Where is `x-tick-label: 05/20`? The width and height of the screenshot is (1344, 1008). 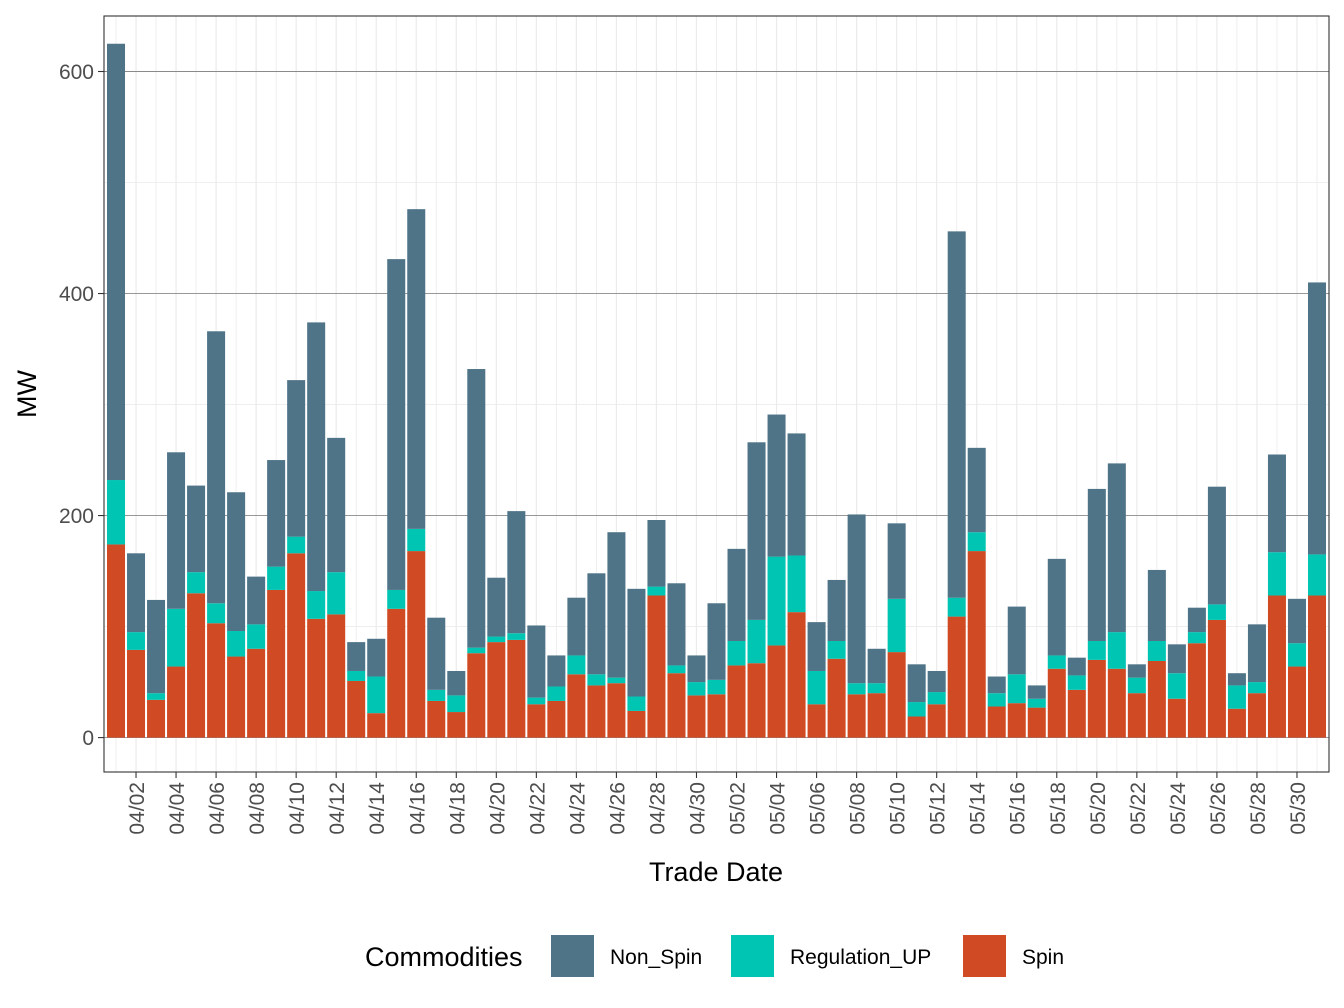 x-tick-label: 05/20 is located at coordinates (1098, 808).